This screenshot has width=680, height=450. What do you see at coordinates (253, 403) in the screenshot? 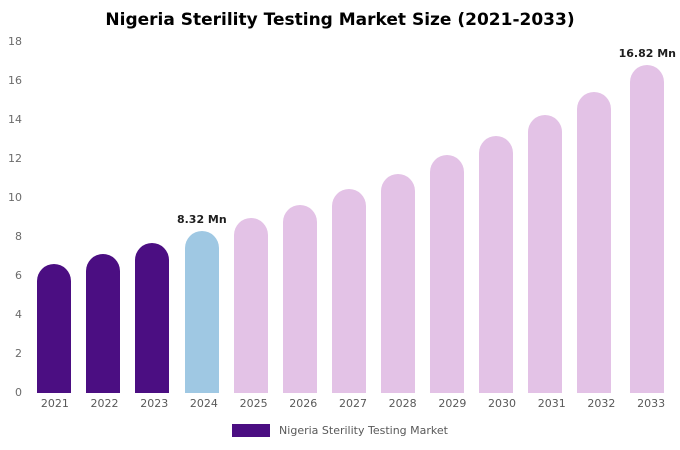
I see `x-tick-label-2025: 2025` at bounding box center [253, 403].